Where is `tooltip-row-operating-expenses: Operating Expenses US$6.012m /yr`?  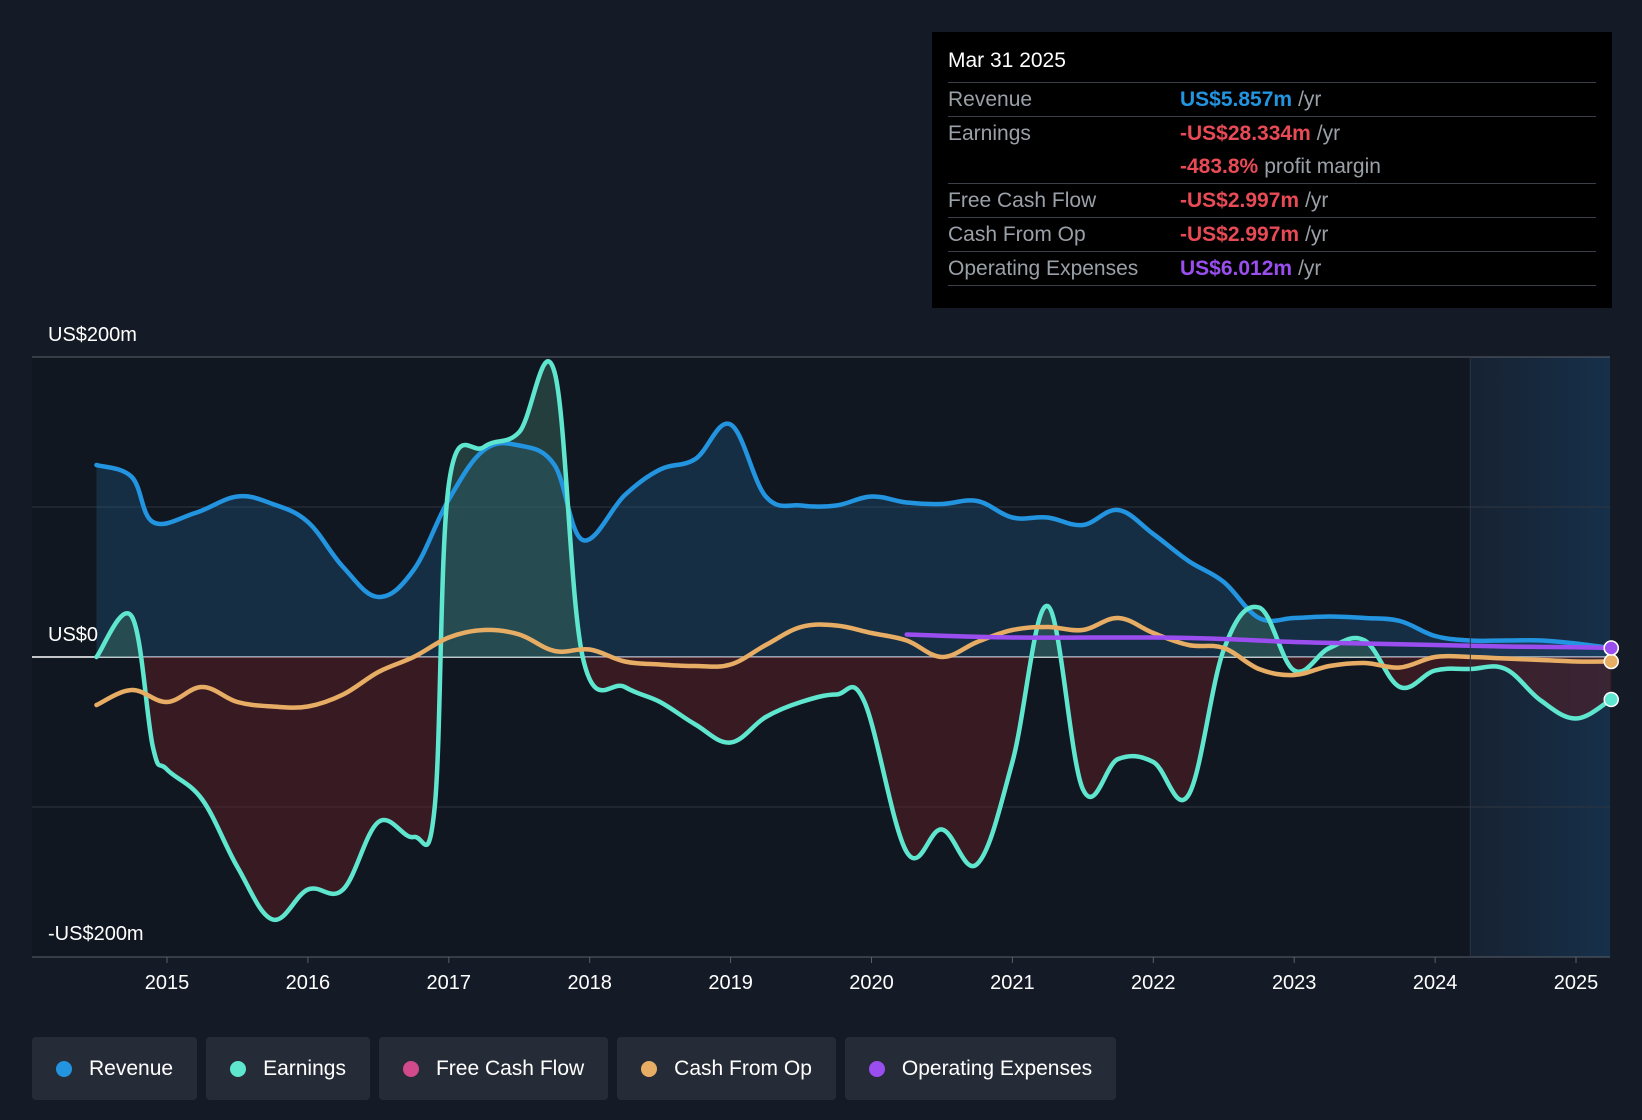
tooltip-row-operating-expenses: Operating Expenses US$6.012m /yr is located at coordinates (1272, 269).